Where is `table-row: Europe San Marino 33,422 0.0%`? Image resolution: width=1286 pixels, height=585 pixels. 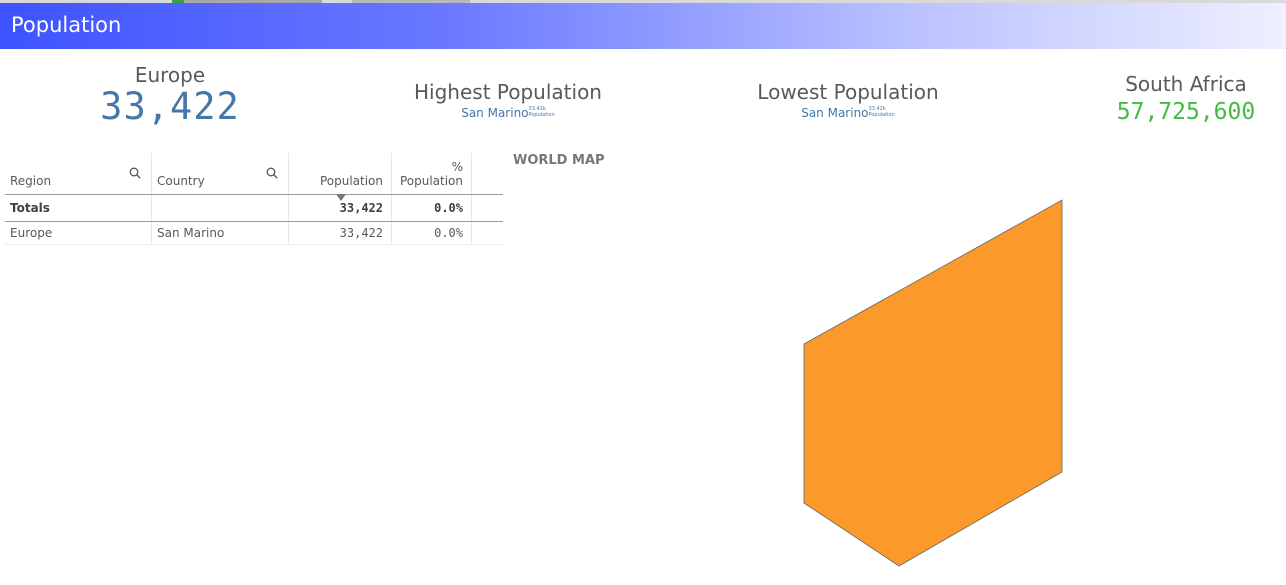 table-row: Europe San Marino 33,422 0.0% is located at coordinates (254, 233).